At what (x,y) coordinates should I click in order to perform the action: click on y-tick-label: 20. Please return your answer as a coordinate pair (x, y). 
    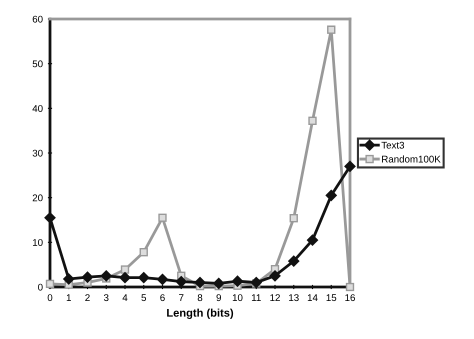
    Looking at the image, I should click on (37, 198).